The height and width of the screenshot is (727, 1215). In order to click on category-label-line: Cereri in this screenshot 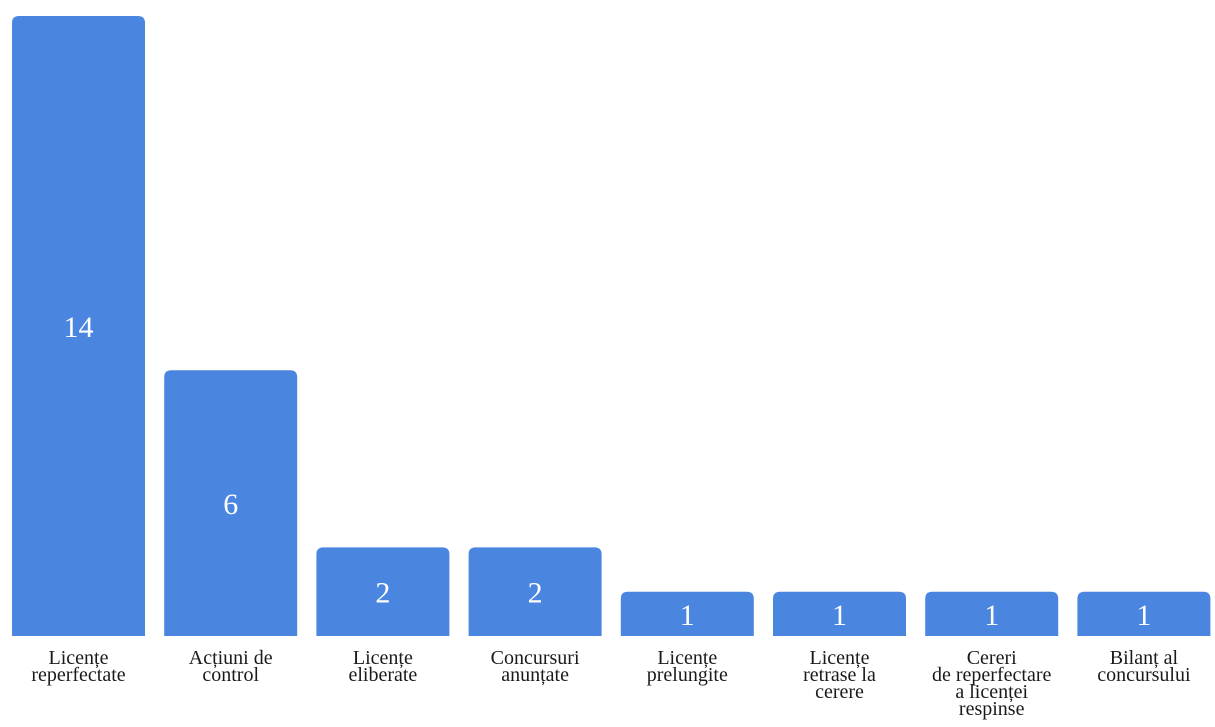, I will do `click(992, 658)`.